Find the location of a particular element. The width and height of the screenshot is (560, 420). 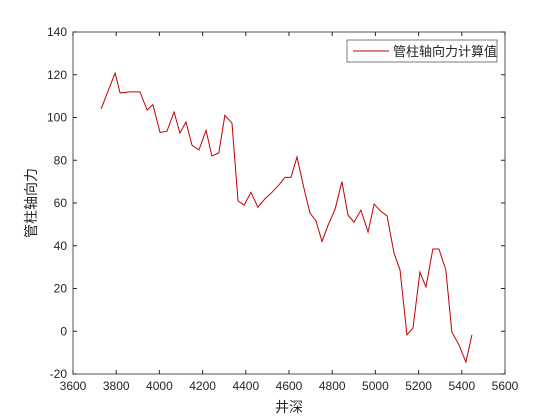

y-tick-label: 40 is located at coordinates (61, 246).